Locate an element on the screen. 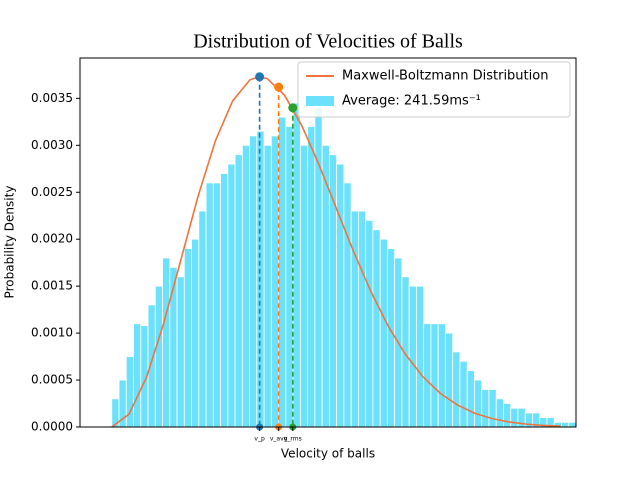 The image size is (640, 480). legend-label: Average: 241.59ms⁻¹ is located at coordinates (411, 101).